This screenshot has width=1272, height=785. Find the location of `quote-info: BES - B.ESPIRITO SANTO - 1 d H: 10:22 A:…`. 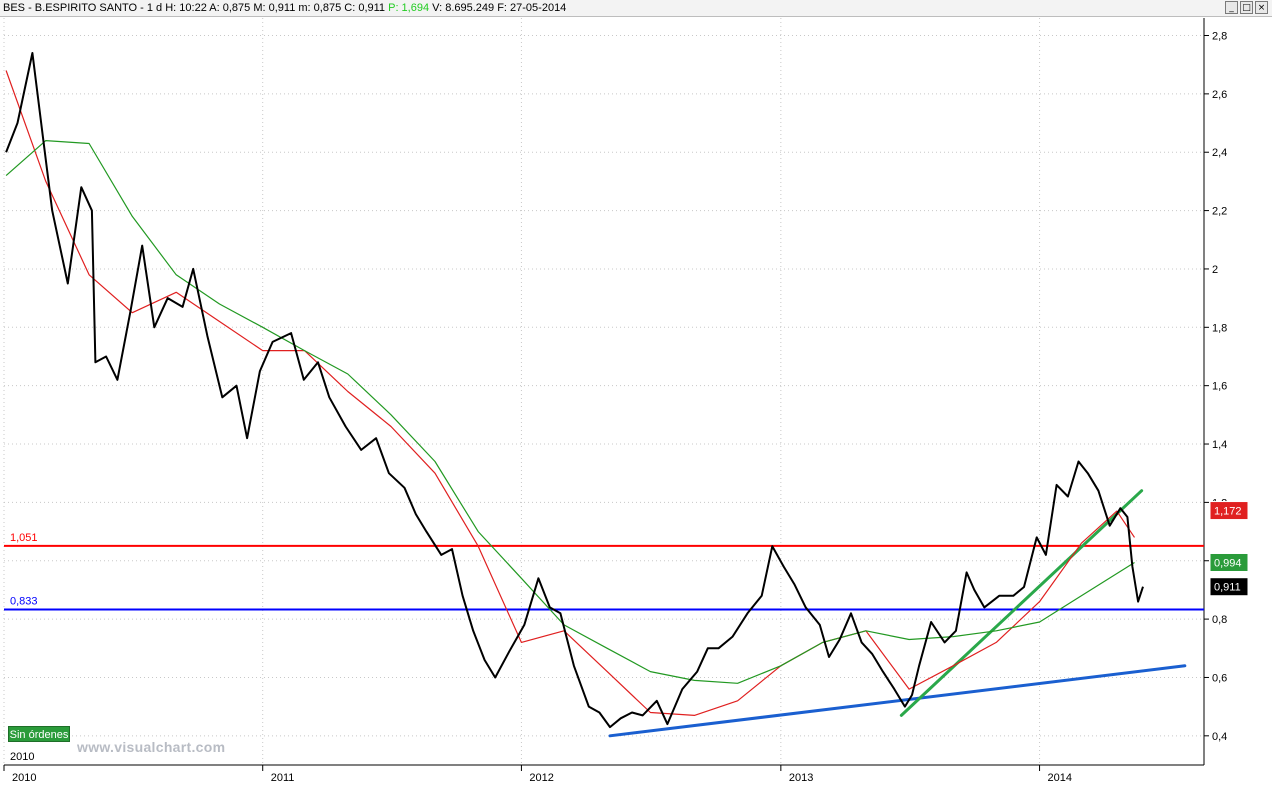

quote-info: BES - B.ESPIRITO SANTO - 1 d H: 10:22 A:… is located at coordinates (285, 8).